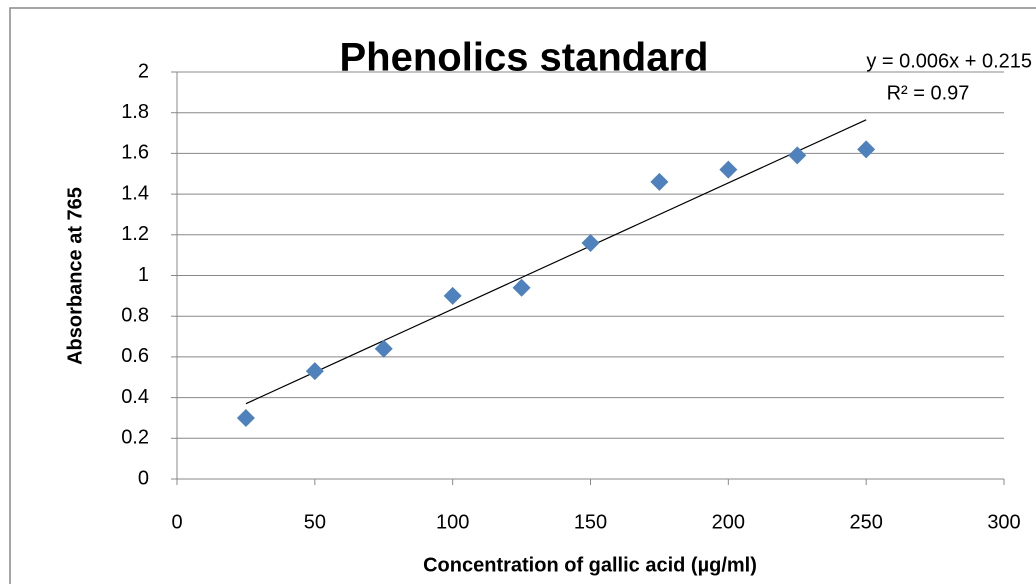 The image size is (1036, 584). I want to click on y-tick-label: 0.8, so click(135, 315).